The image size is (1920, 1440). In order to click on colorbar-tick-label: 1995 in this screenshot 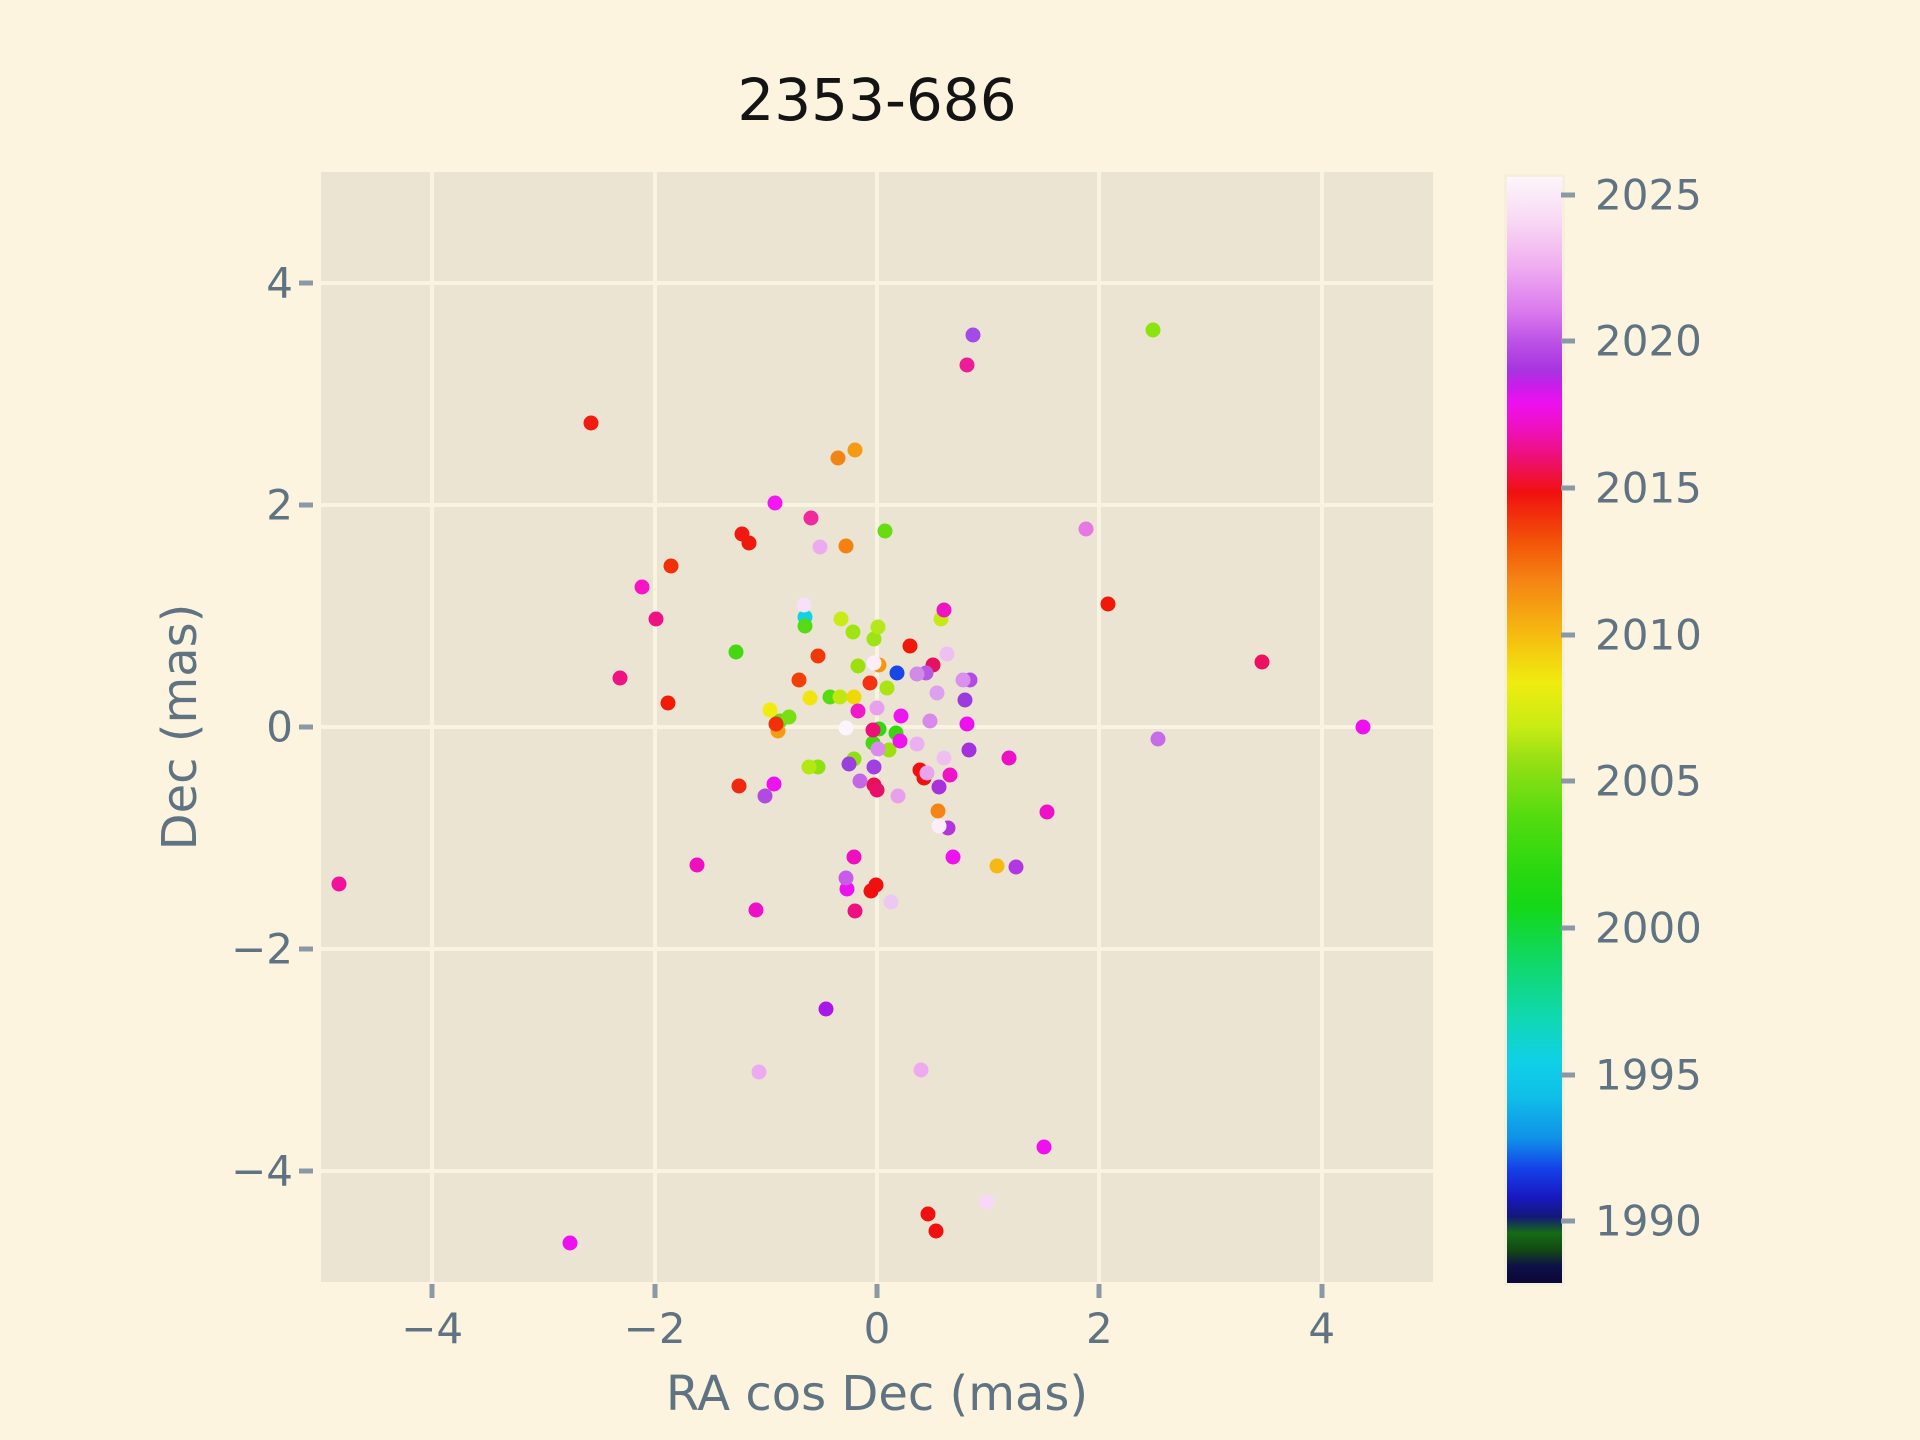, I will do `click(1648, 1075)`.